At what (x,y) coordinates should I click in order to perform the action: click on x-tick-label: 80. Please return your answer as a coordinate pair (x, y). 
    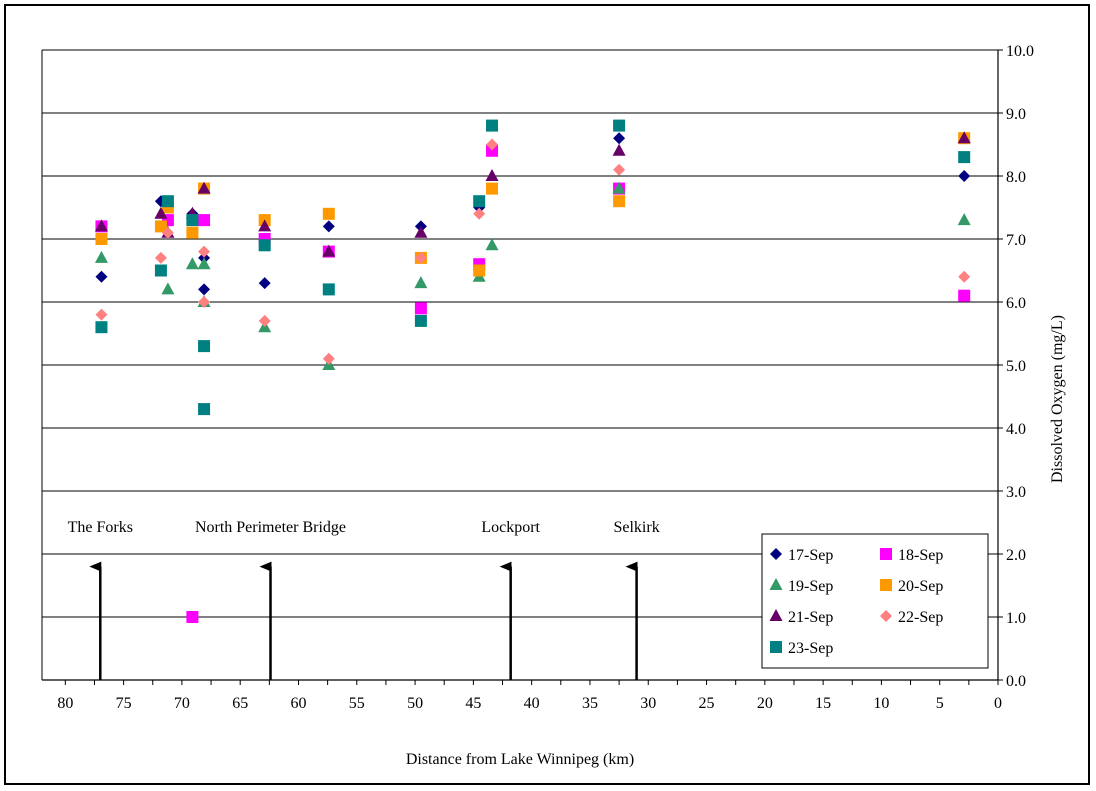
    Looking at the image, I should click on (65, 703).